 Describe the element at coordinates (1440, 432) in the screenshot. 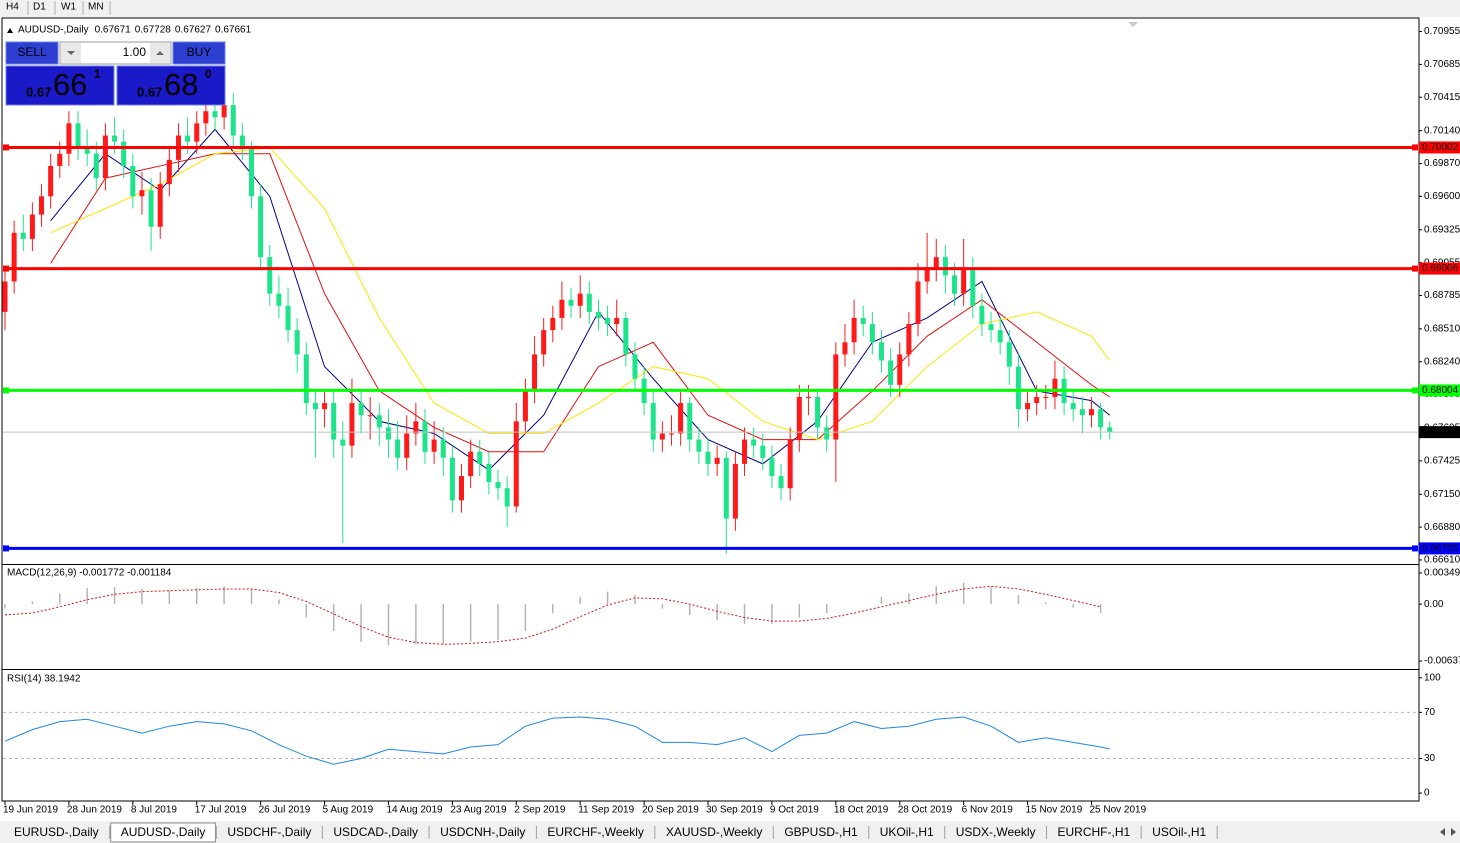

I see `current-price-label: 0.67661` at that location.